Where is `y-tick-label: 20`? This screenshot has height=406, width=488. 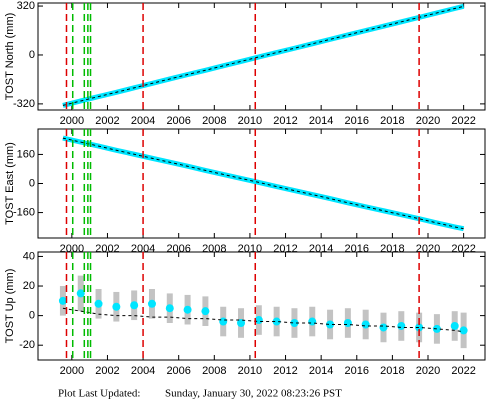 y-tick-label: 20 is located at coordinates (29, 286).